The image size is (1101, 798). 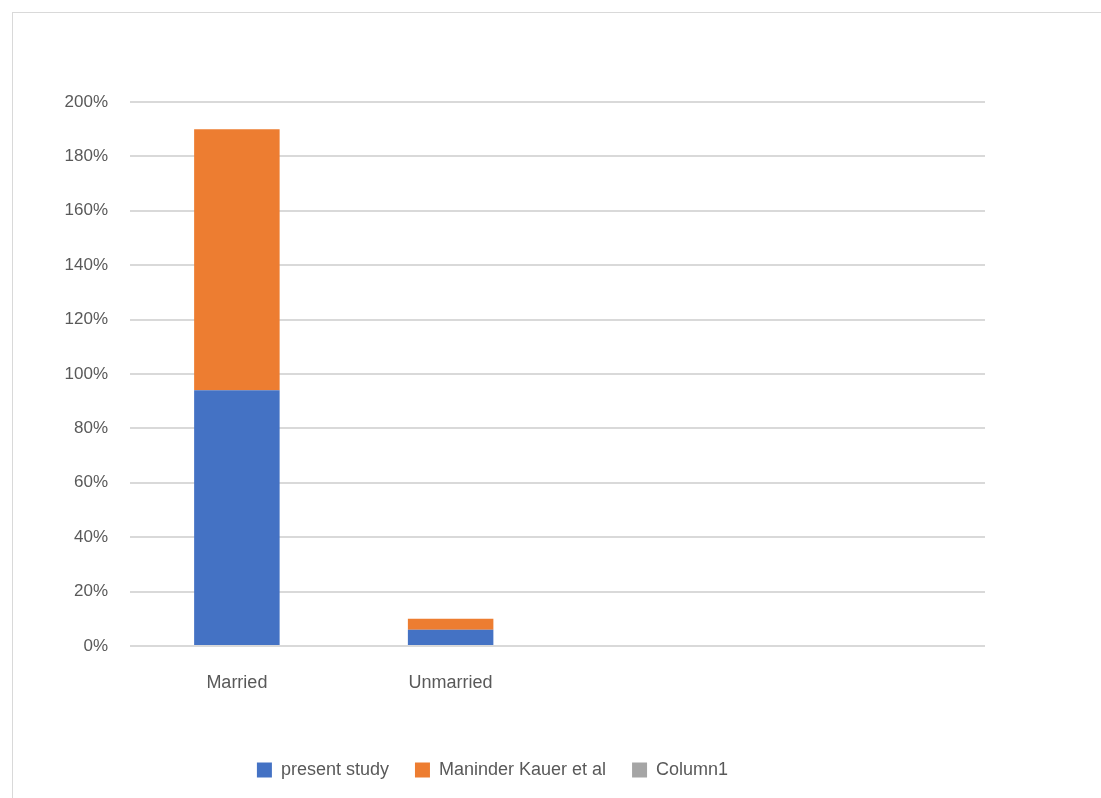 I want to click on y-tick-label: 160%, so click(x=86, y=210).